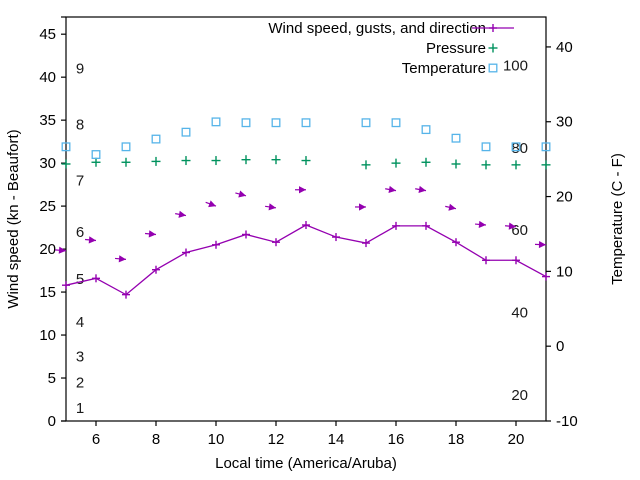  What do you see at coordinates (336, 439) in the screenshot?
I see `x-tick-label: 14` at bounding box center [336, 439].